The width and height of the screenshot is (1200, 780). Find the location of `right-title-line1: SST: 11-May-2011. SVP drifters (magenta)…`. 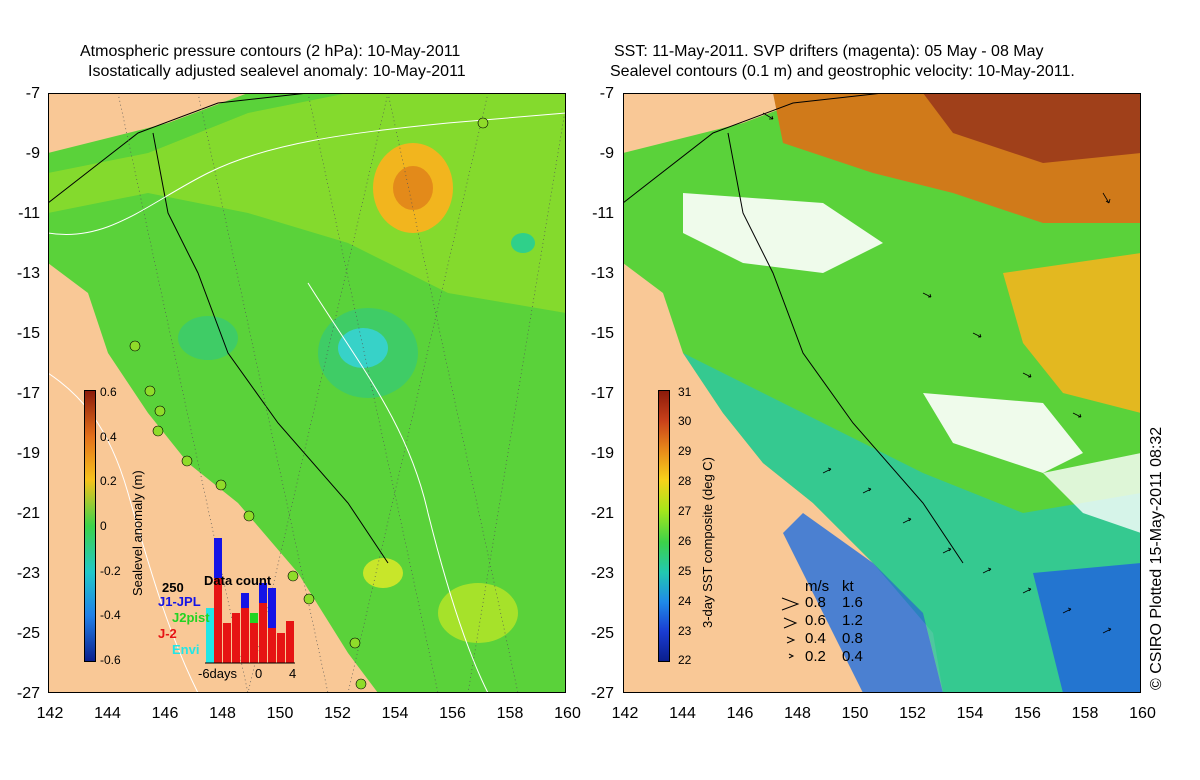

right-title-line1: SST: 11-May-2011. SVP drifters (magenta)… is located at coordinates (829, 51).